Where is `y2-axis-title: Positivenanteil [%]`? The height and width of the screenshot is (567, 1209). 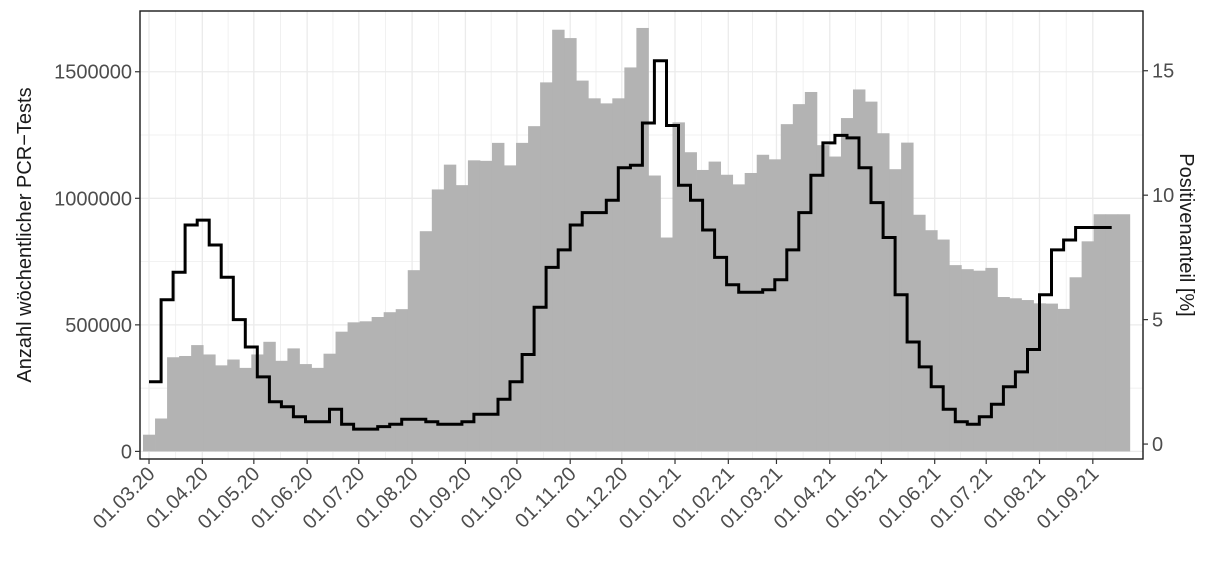
y2-axis-title: Positivenanteil [%] is located at coordinates (1186, 234).